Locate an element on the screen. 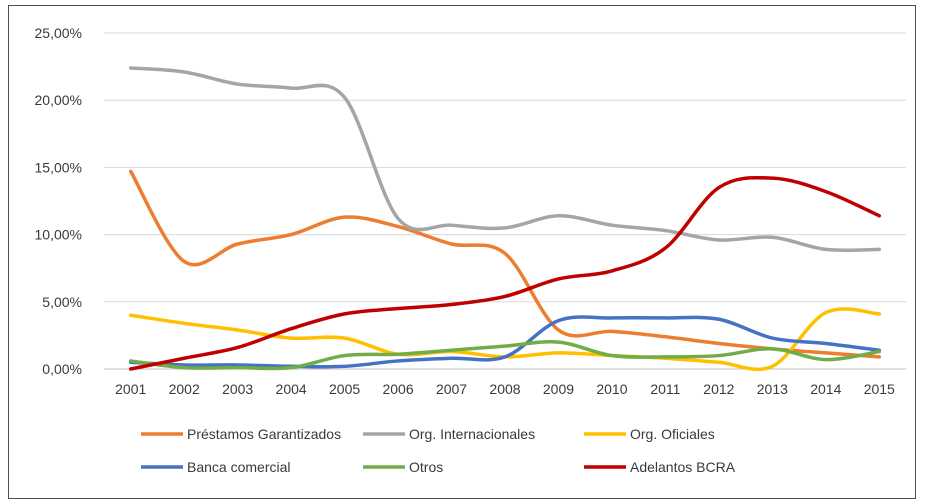  legend-label: Org. Oficiales is located at coordinates (672, 434).